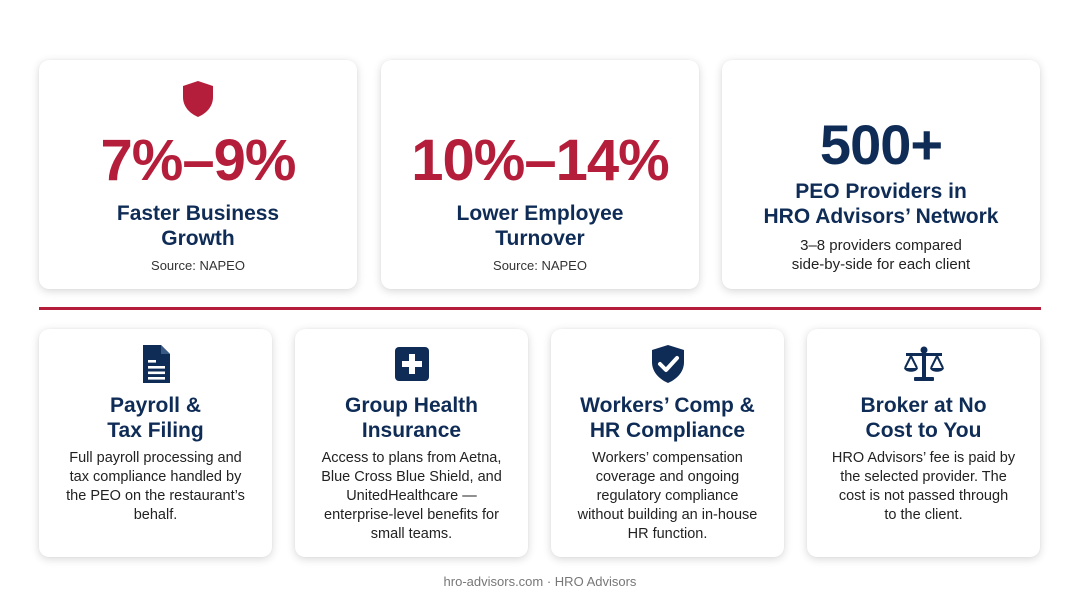  Describe the element at coordinates (198, 99) in the screenshot. I see `shield-icon` at that location.